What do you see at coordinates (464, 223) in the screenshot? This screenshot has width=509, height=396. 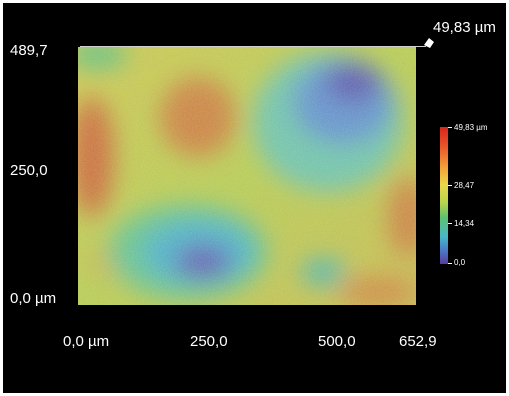 I see `colorbar-label-14: 14,34` at bounding box center [464, 223].